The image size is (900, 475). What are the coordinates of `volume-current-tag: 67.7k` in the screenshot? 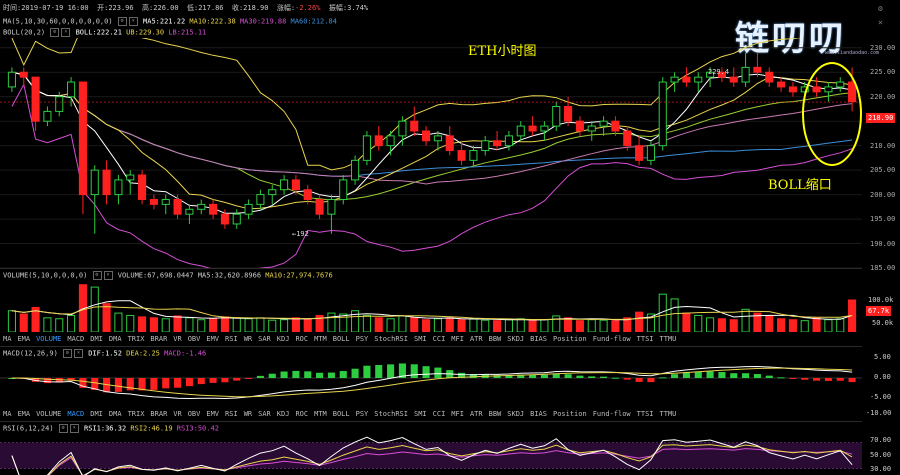 It's located at (879, 311).